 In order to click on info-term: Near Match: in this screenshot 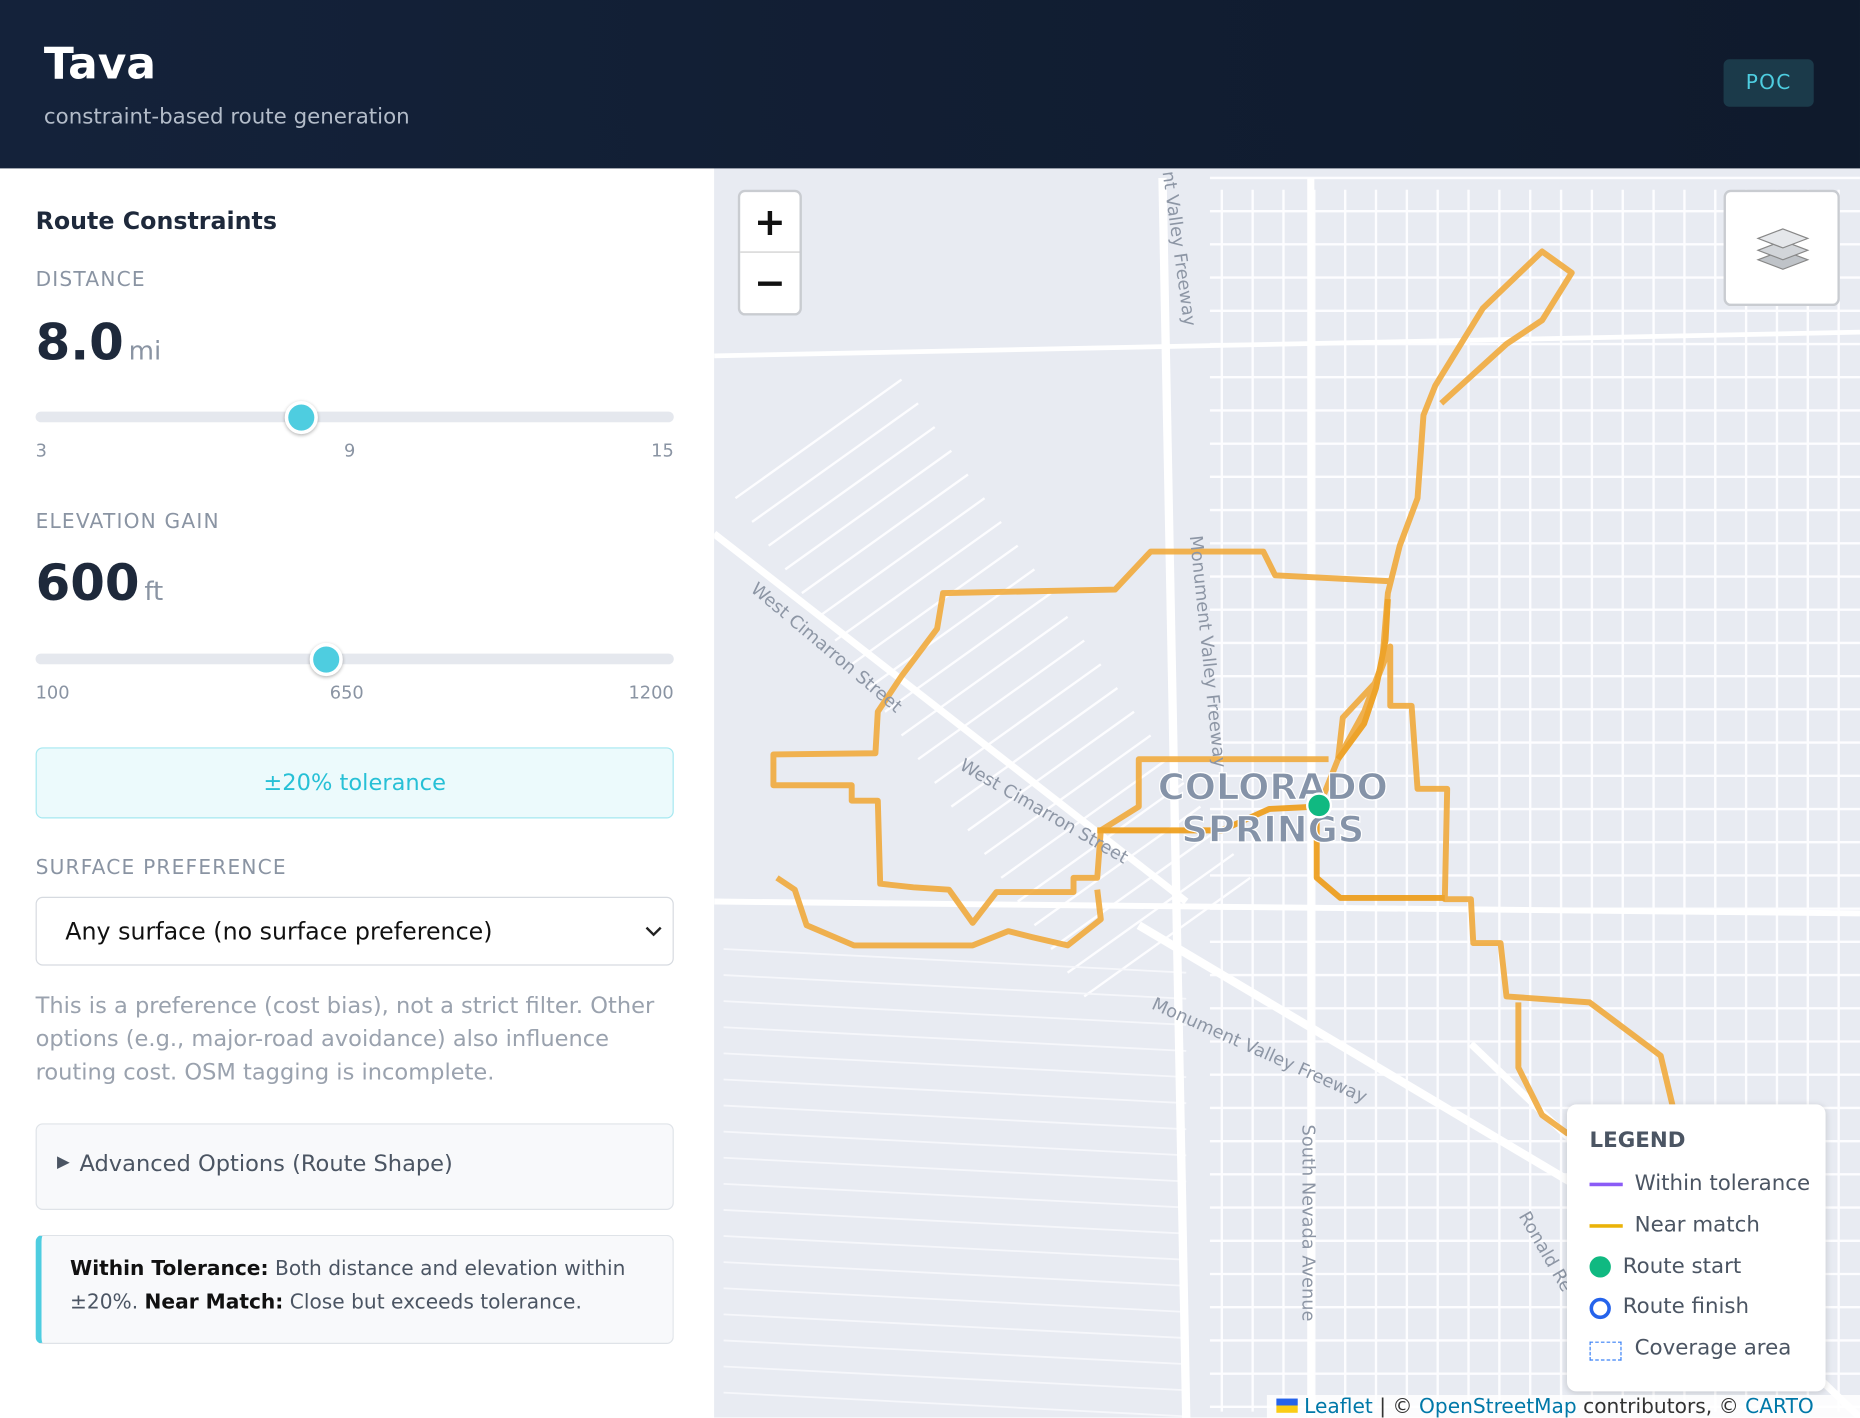, I will do `click(214, 1302)`.